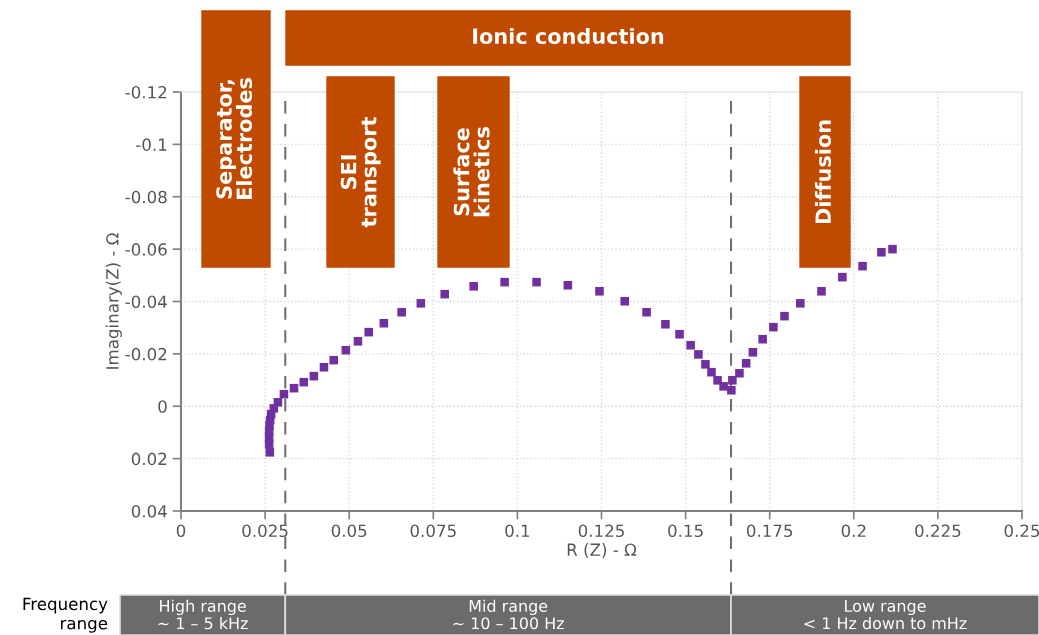 Image resolution: width=1039 pixels, height=635 pixels. What do you see at coordinates (146, 354) in the screenshot?
I see `y-tick-label: -0.02` at bounding box center [146, 354].